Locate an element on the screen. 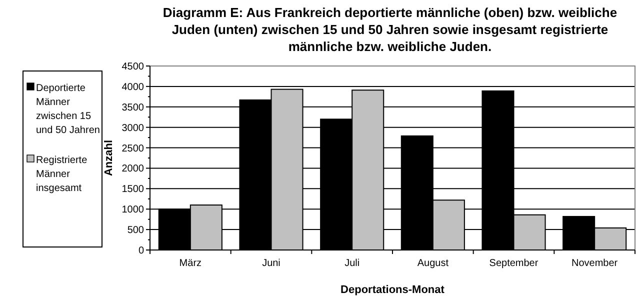  y-tick-label: 2000 is located at coordinates (133, 169).